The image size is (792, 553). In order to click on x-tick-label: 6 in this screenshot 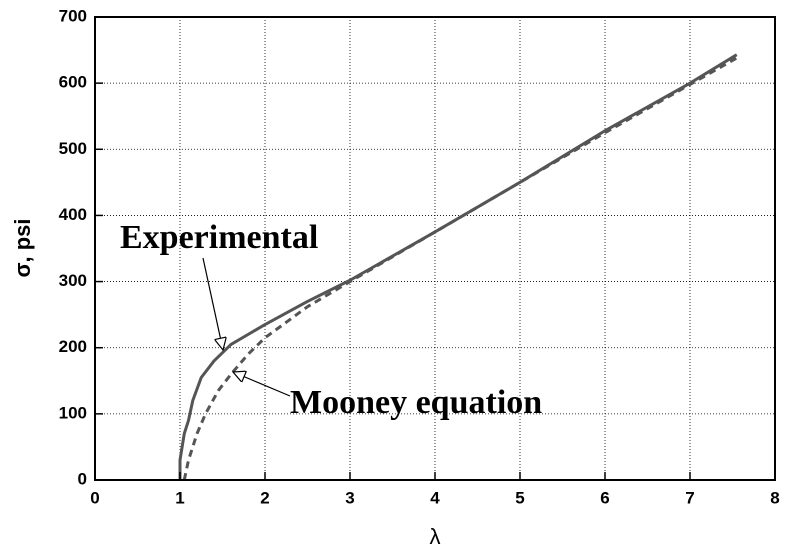, I will do `click(604, 497)`.